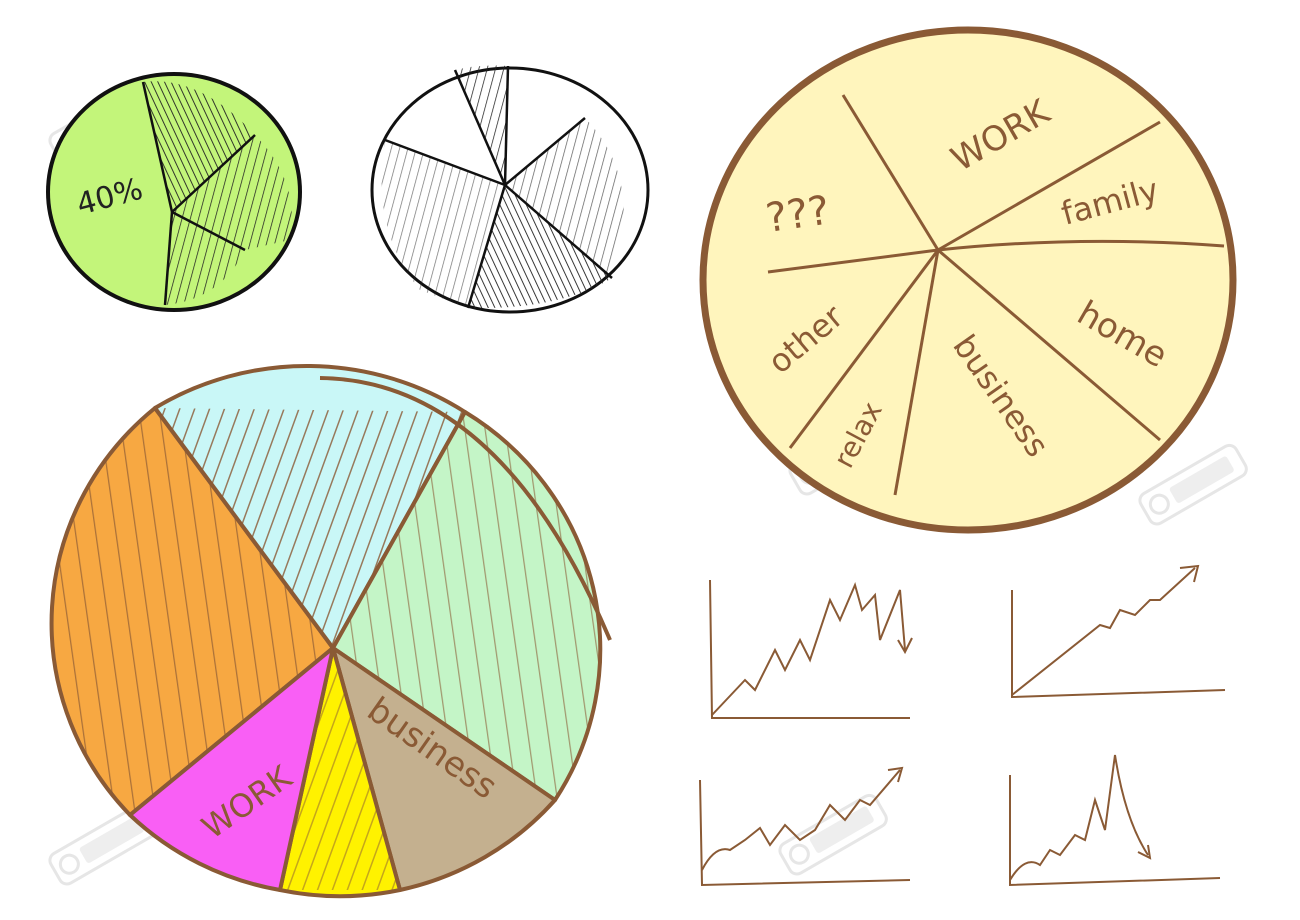 This screenshot has width=1300, height=920. I want to click on line-chart-sketches, so click(962, 725).